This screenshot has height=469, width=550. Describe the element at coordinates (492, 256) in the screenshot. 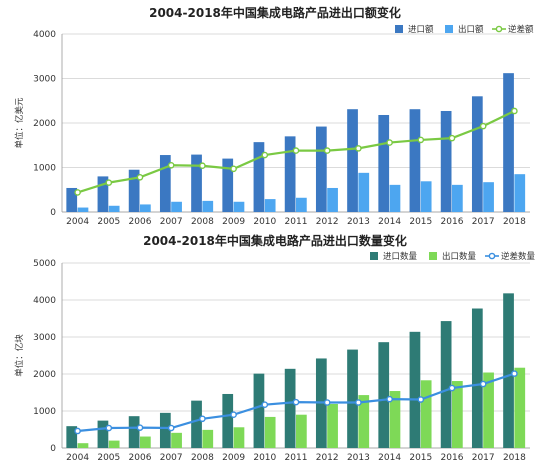

I see `legend-marker-逆差数量` at that location.